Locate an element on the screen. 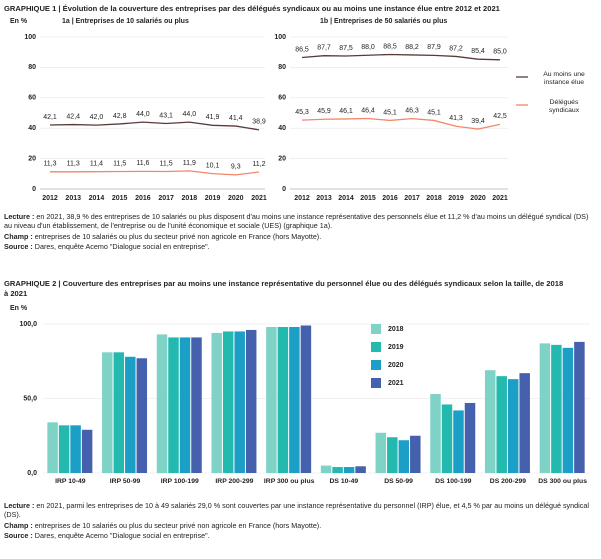 The image size is (601, 559). legend-swatch is located at coordinates (376, 365).